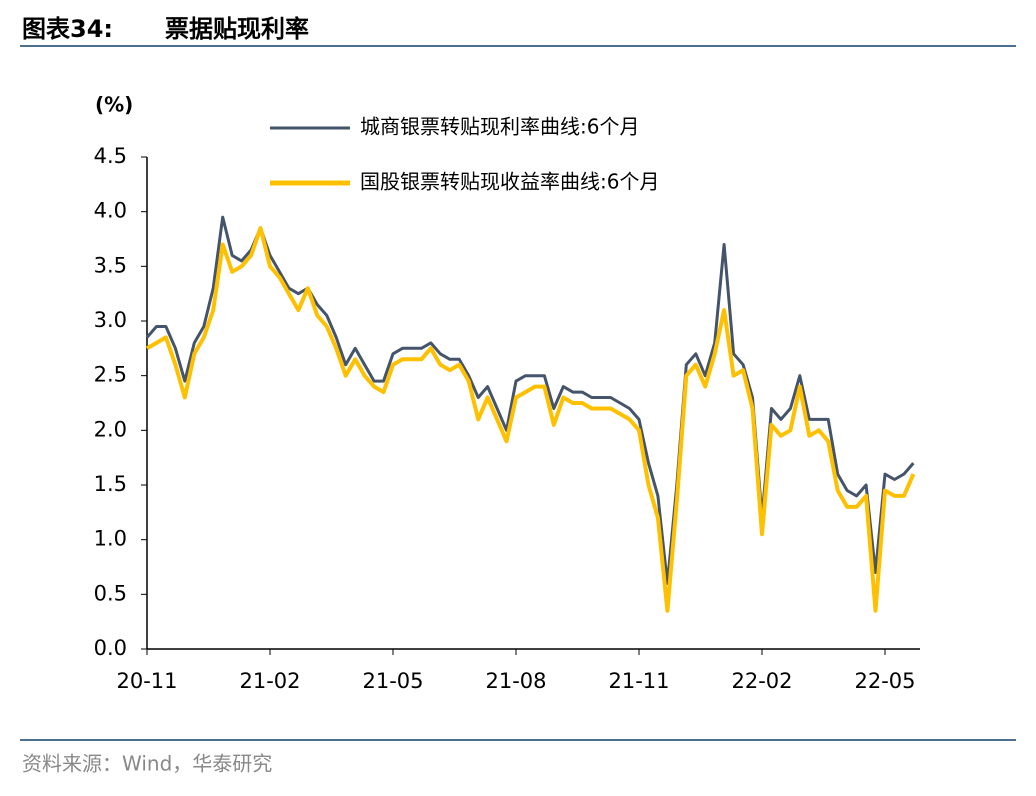 This screenshot has height=796, width=1036. I want to click on y-tick-label: 2.5, so click(110, 375).